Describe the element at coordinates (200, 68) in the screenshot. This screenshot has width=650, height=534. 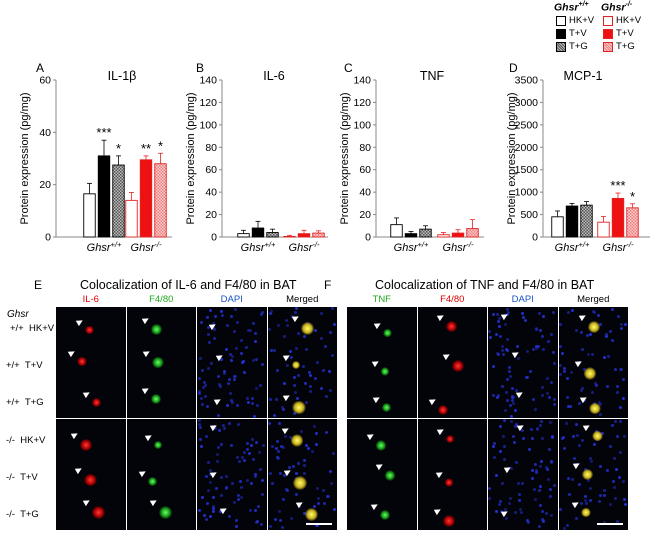
I see `panel-letter: B` at that location.